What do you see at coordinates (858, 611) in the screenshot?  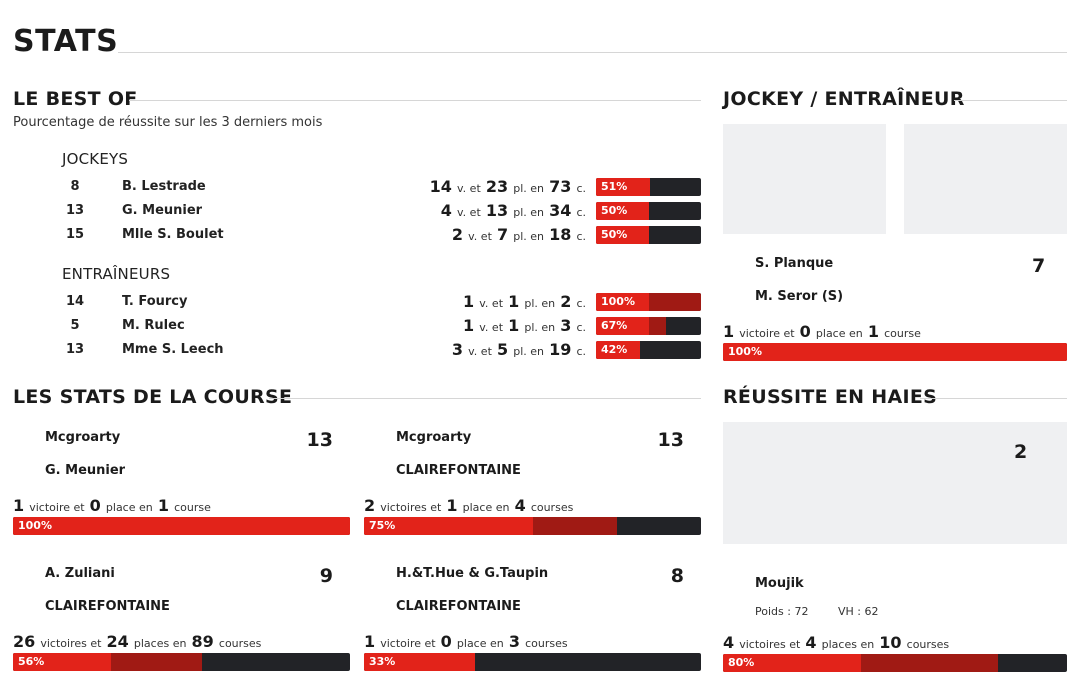 I see `hurdles-vh: VH : 62` at bounding box center [858, 611].